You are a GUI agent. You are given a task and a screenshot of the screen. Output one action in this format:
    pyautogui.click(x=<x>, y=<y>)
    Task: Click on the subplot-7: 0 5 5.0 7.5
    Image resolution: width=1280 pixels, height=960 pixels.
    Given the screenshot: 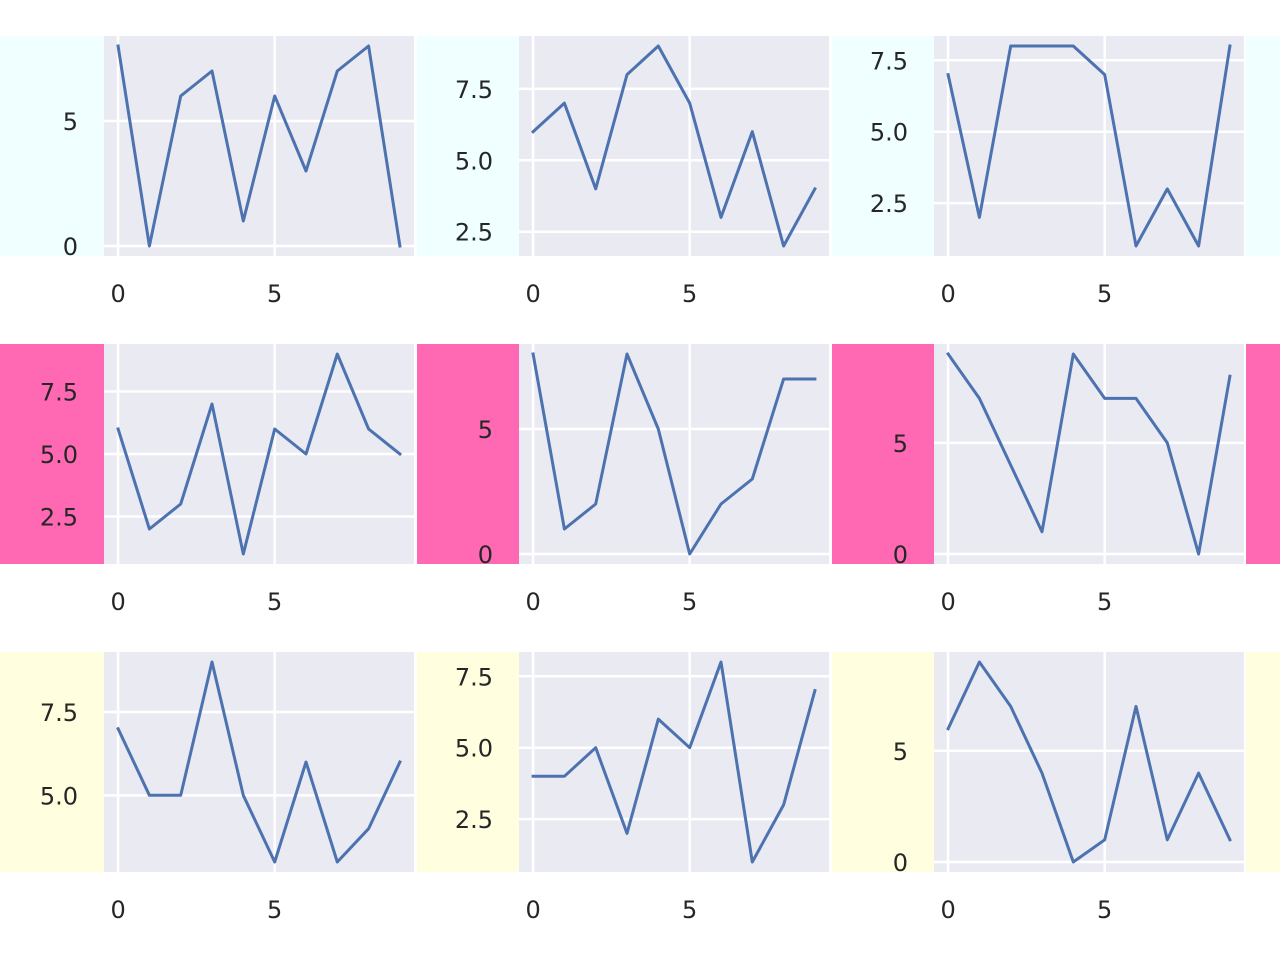 What is the action you would take?
    pyautogui.click(x=227, y=788)
    